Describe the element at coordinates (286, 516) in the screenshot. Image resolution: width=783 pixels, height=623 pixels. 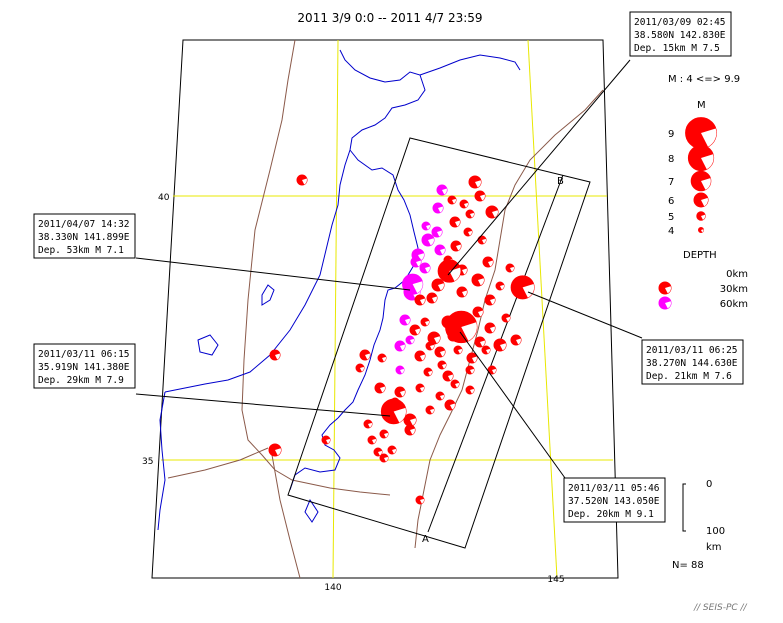
I see `fault-south` at that location.